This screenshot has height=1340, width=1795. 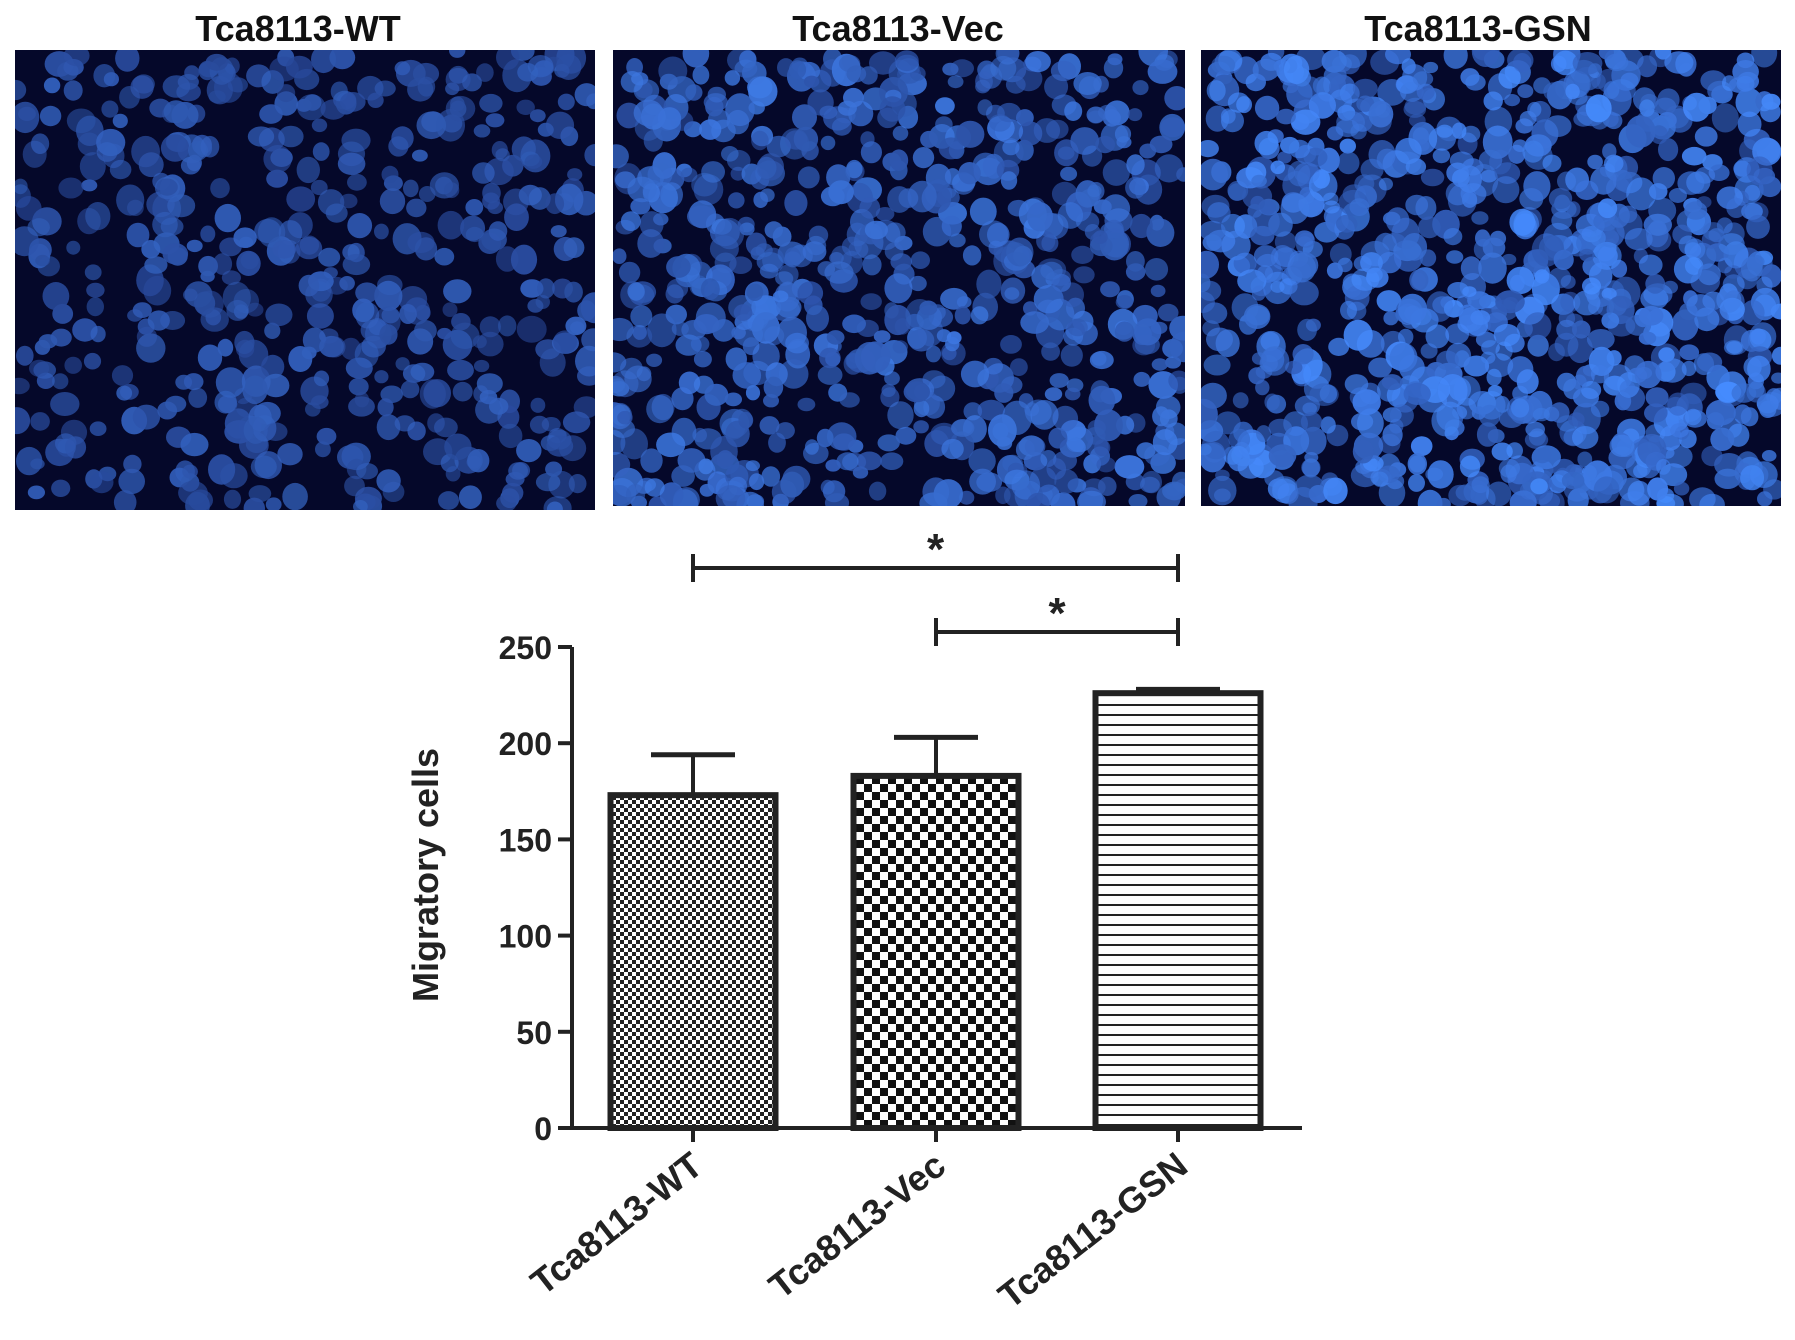 I want to click on y-axis-label: Migratory cells, so click(x=425, y=875).